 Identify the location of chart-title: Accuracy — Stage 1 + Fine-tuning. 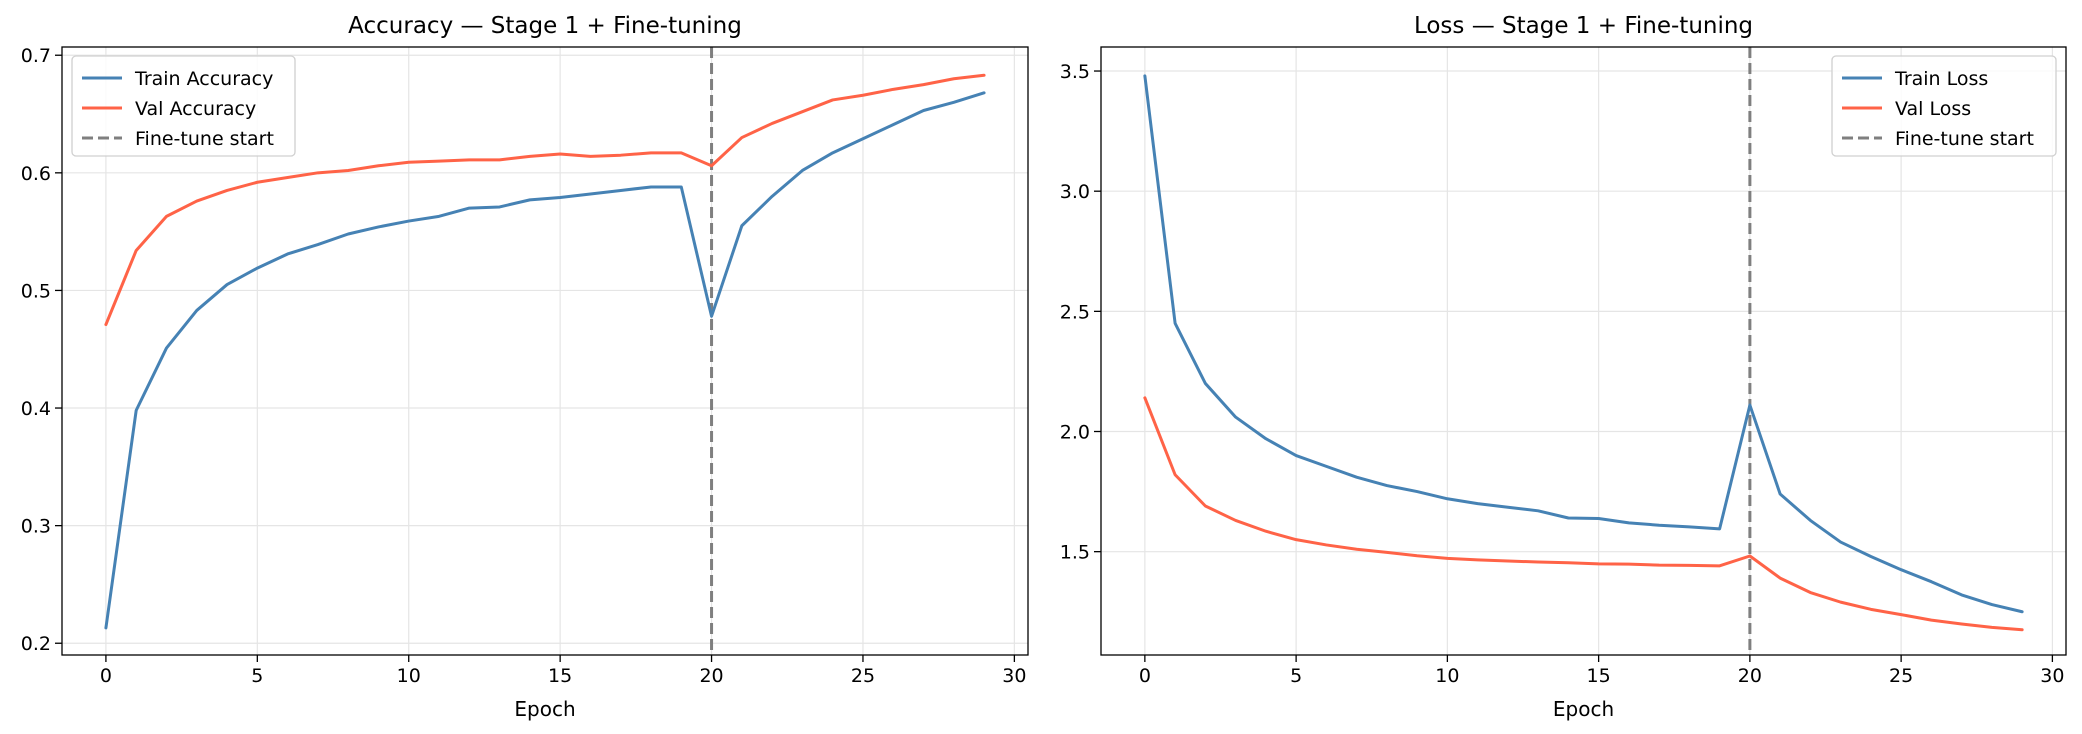
(545, 26).